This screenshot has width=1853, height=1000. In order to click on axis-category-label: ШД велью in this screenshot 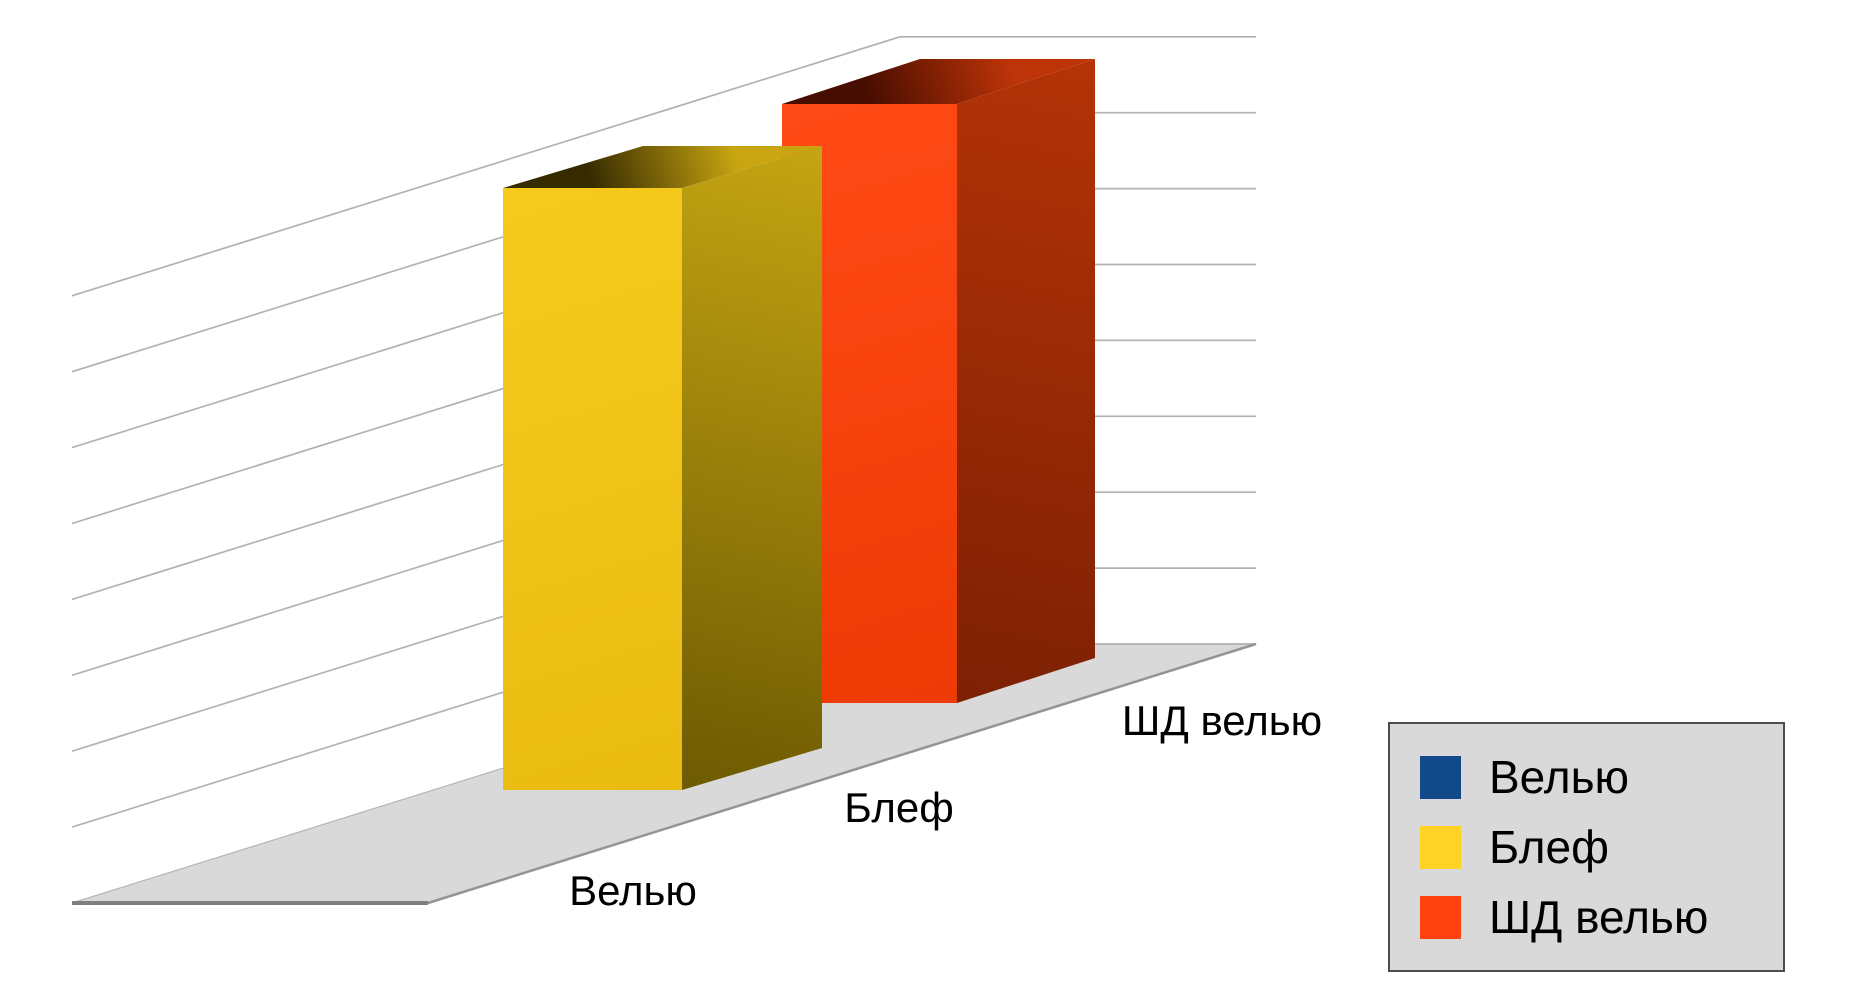, I will do `click(1222, 720)`.